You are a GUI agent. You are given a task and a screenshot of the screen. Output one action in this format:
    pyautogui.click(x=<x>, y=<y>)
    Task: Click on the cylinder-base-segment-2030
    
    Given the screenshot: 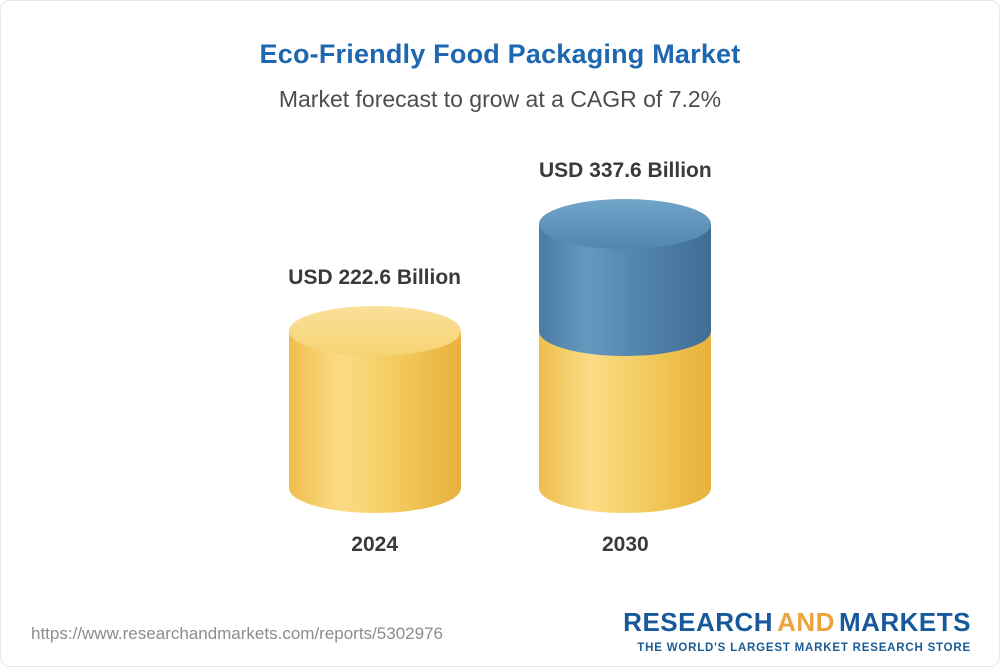 What is the action you would take?
    pyautogui.click(x=625, y=421)
    